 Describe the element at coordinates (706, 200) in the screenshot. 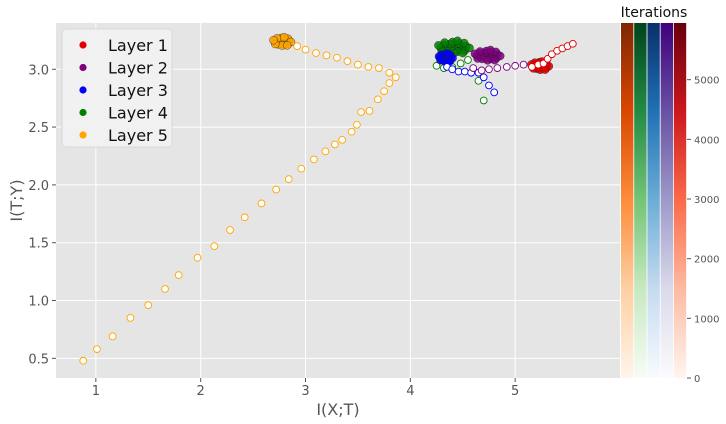

I see `colorbar-tick-label: 3000` at that location.